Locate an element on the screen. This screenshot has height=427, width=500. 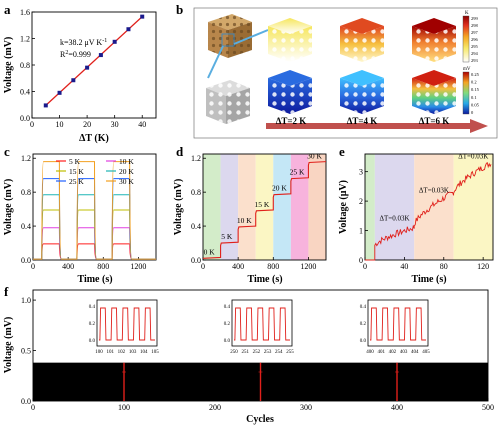
temp-tick-label: 295 is located at coordinates (475, 46).